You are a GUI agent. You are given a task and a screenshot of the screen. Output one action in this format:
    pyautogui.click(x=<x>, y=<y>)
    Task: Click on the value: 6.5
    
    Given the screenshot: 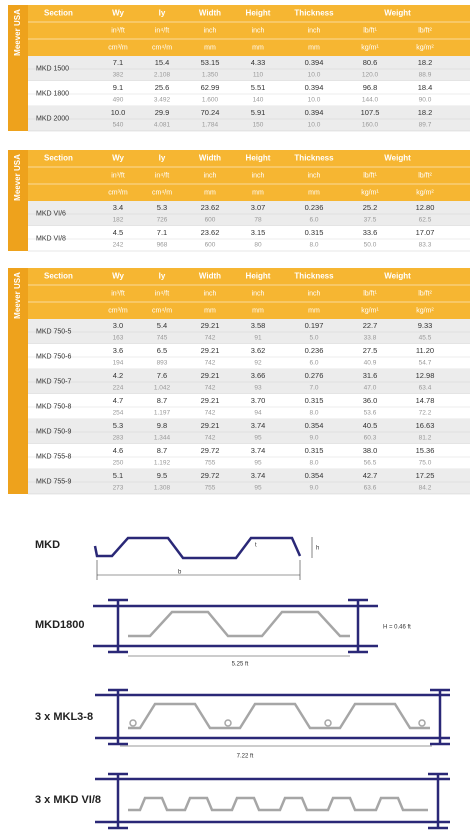 What is the action you would take?
    pyautogui.click(x=162, y=350)
    